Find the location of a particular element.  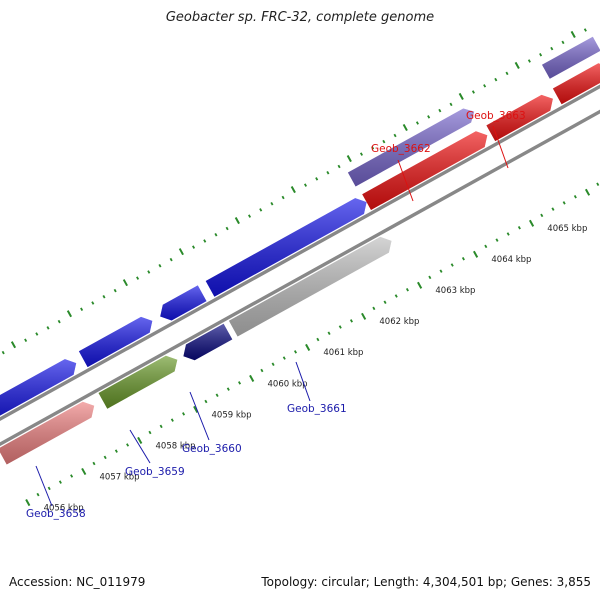

gene-forward-4-shade is located at coordinates (286, 247).